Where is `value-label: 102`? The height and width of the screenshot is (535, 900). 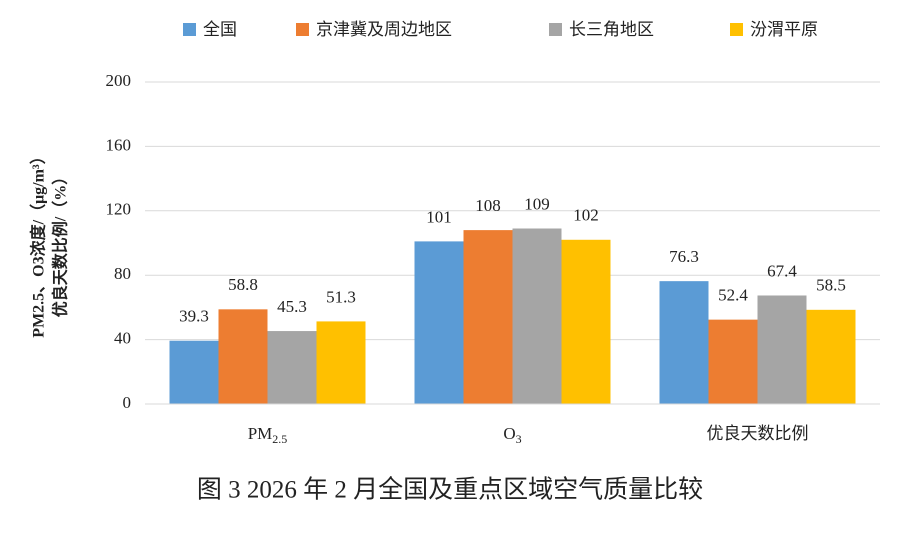
value-label: 102 is located at coordinates (586, 215).